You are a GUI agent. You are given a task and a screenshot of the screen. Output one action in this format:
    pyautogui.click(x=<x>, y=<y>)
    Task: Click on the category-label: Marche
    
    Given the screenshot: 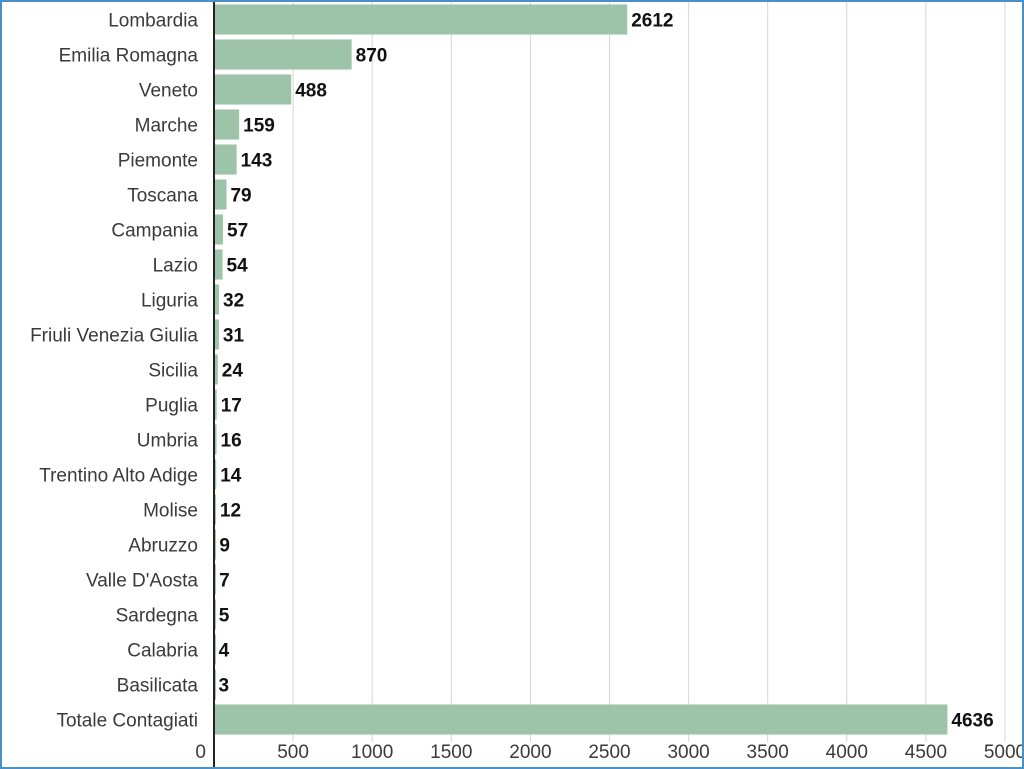 What is the action you would take?
    pyautogui.click(x=166, y=126)
    